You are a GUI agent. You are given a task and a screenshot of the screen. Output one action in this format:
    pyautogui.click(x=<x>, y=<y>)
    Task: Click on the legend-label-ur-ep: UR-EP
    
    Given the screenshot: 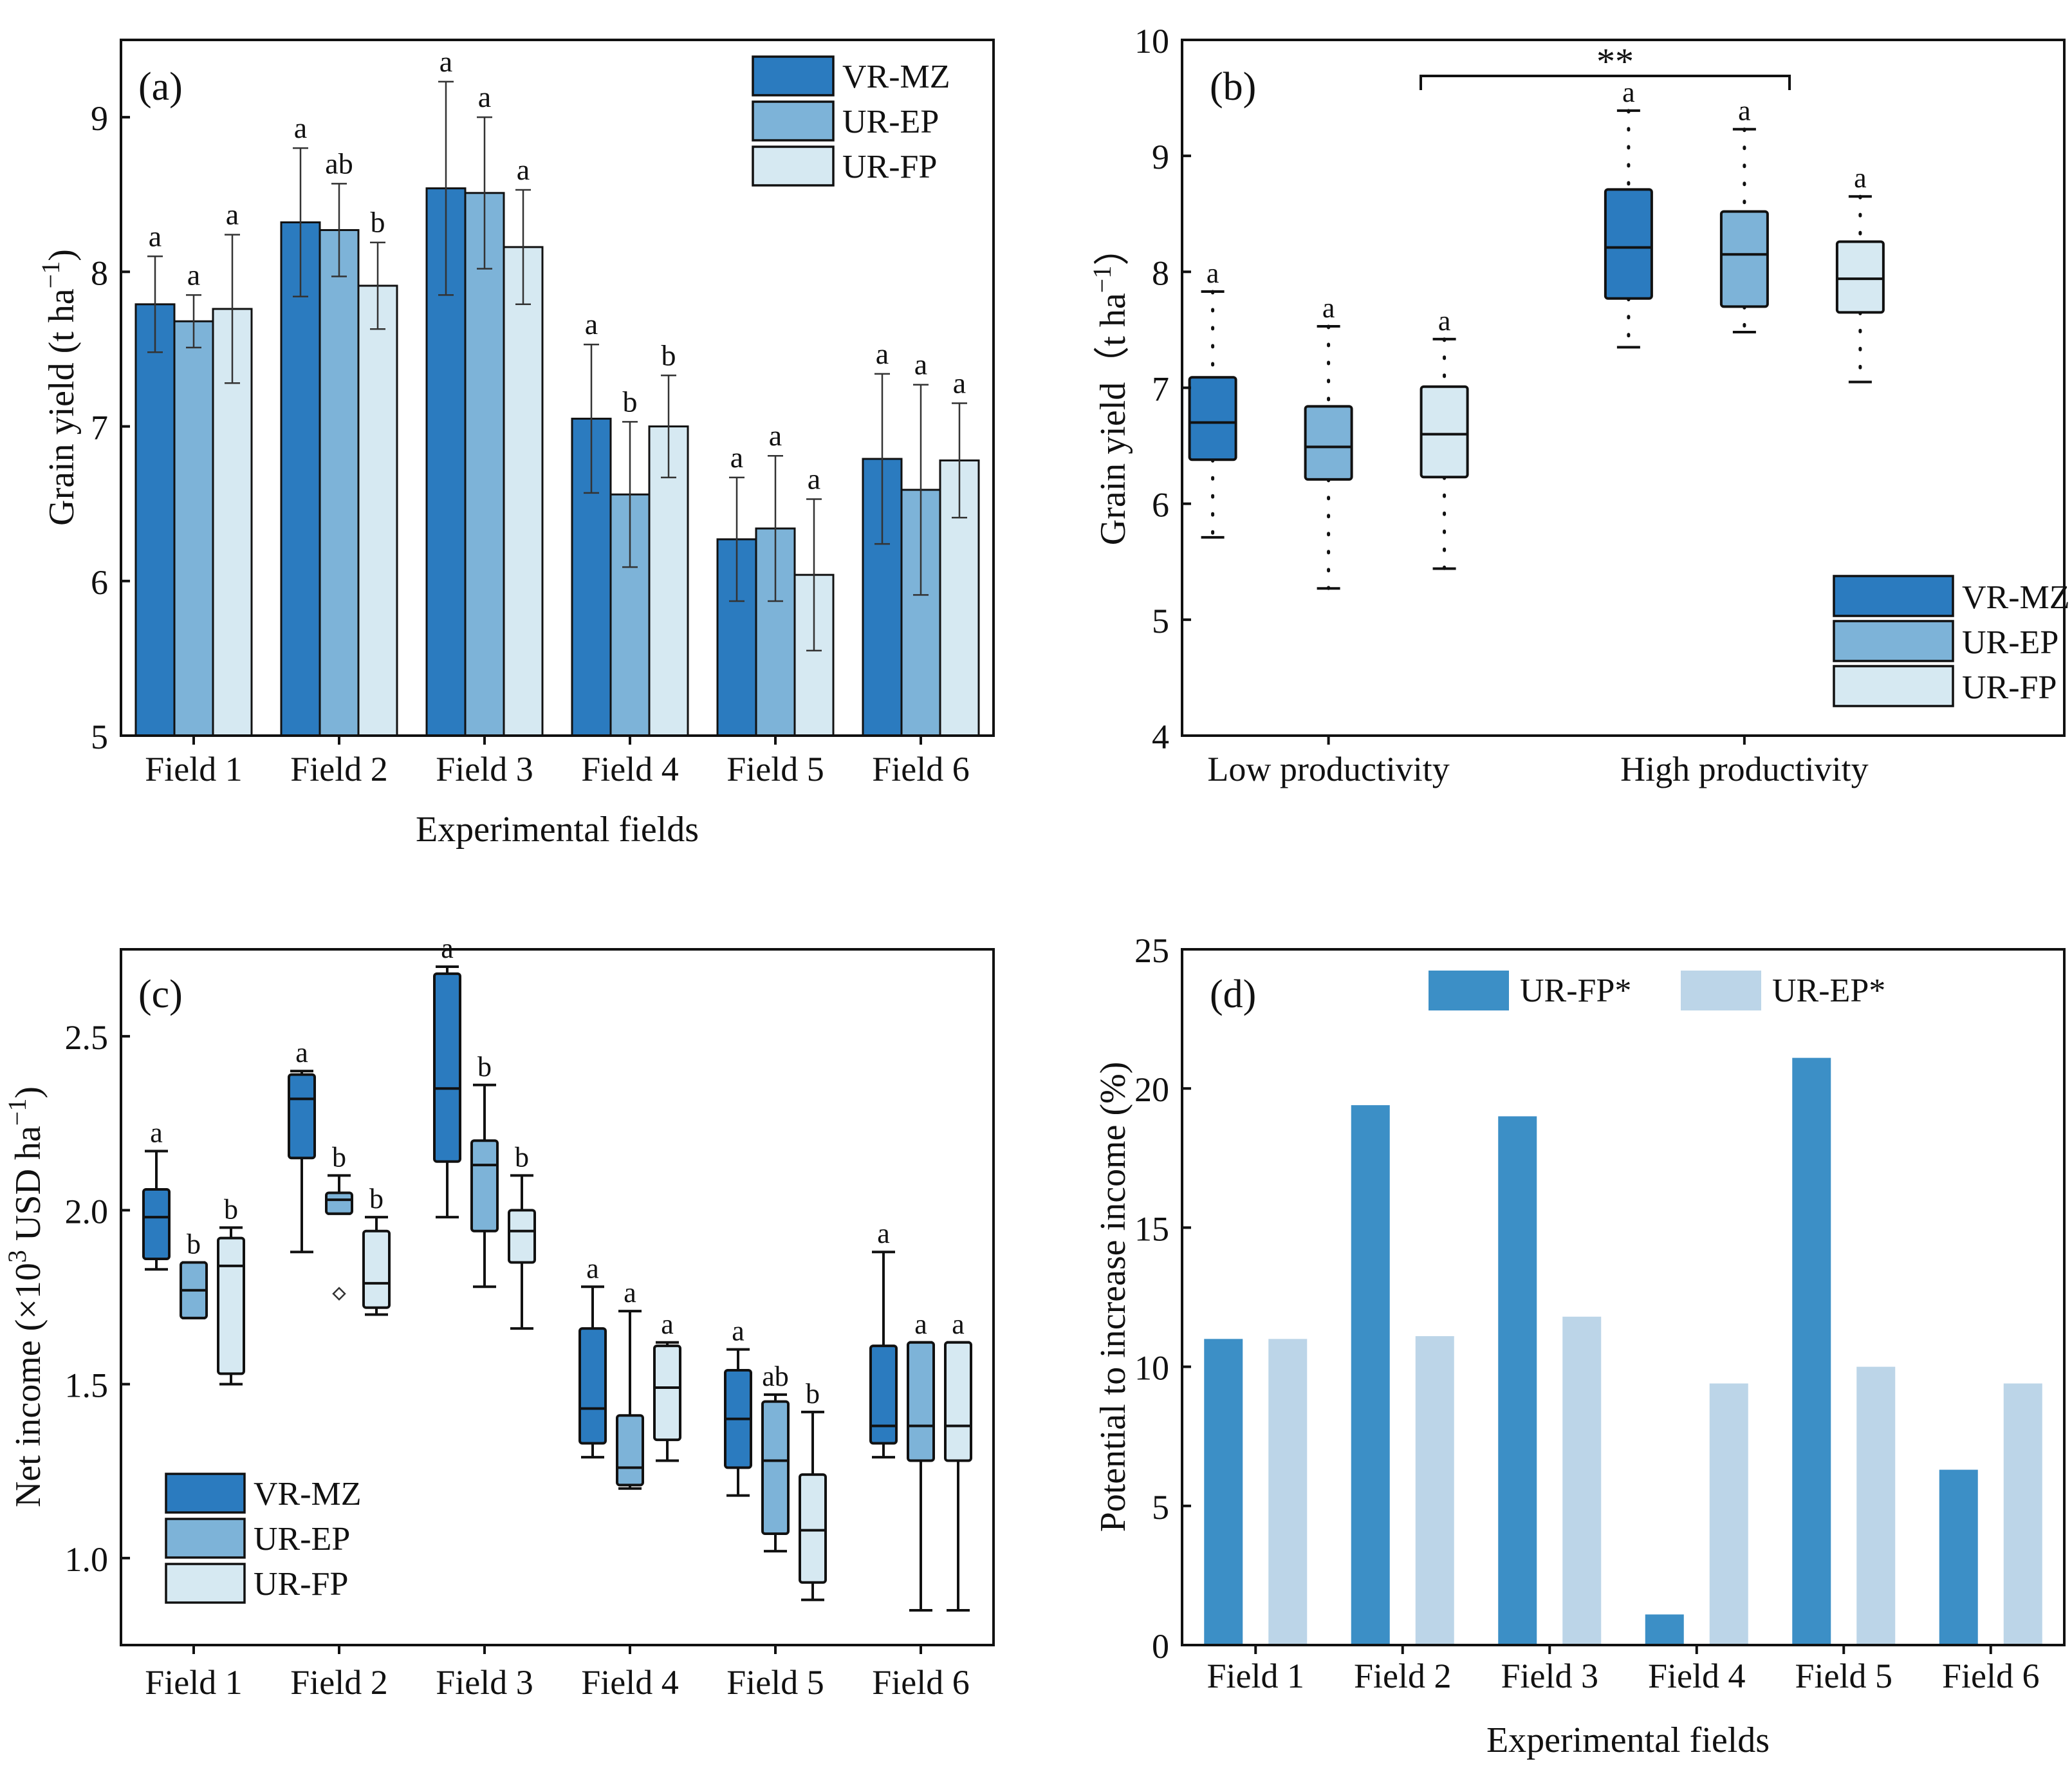 What is the action you would take?
    pyautogui.click(x=890, y=122)
    